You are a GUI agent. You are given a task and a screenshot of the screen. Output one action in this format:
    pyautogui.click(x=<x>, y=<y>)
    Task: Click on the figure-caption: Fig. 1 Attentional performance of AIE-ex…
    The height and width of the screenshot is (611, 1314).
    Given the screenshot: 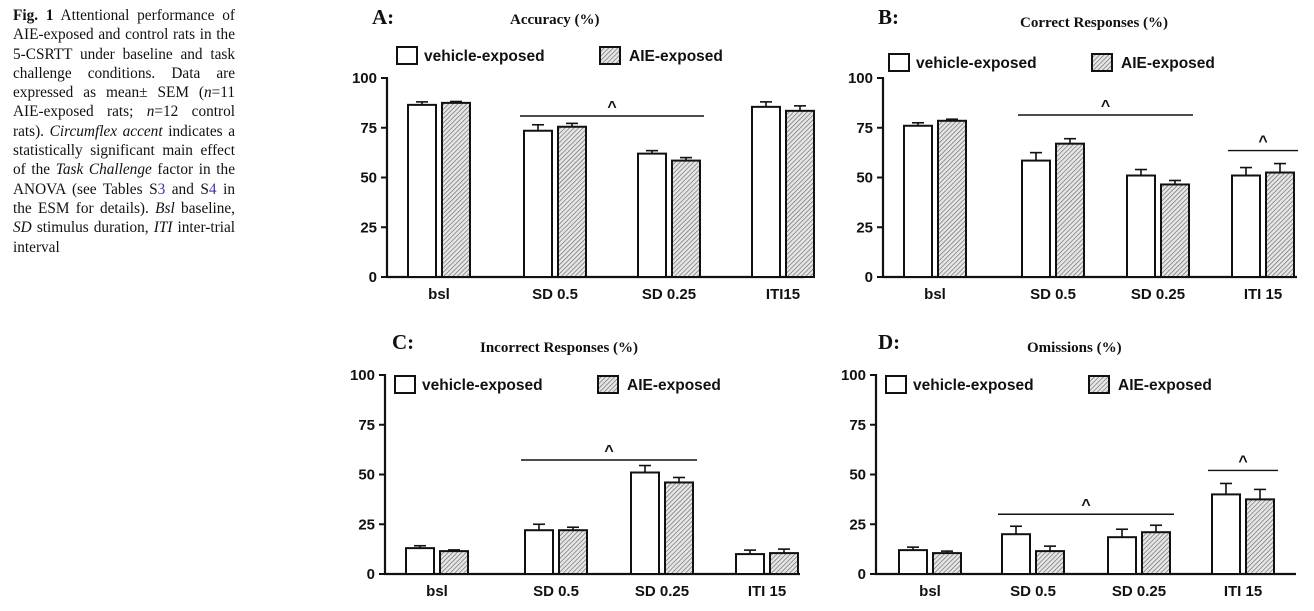 What is the action you would take?
    pyautogui.click(x=124, y=131)
    